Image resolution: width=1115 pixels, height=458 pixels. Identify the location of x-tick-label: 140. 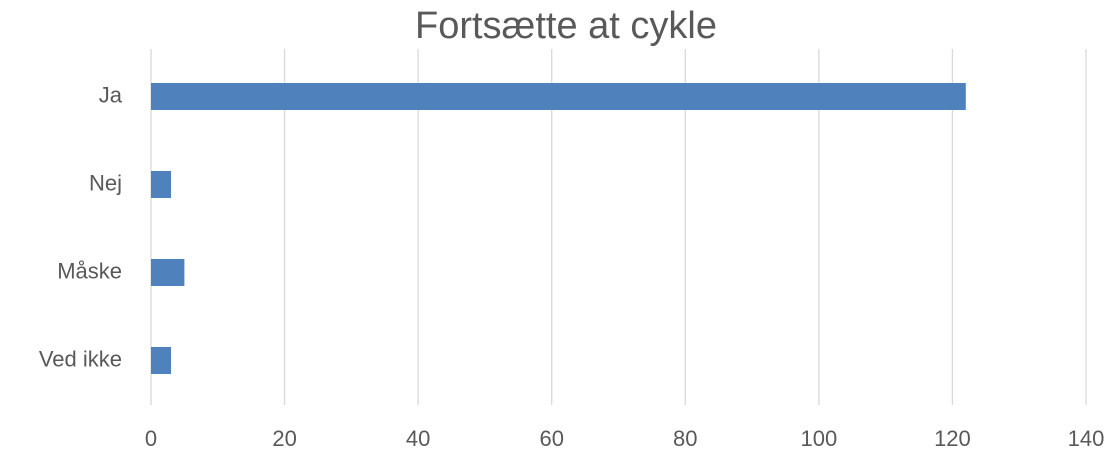
(1086, 438).